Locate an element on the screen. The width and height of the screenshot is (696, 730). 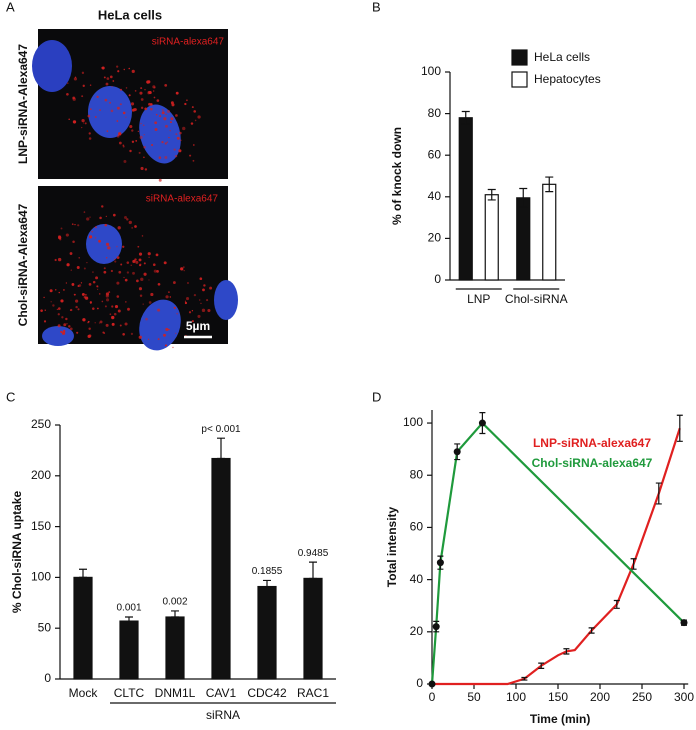
y-tick-label: 0 is located at coordinates (419, 683).